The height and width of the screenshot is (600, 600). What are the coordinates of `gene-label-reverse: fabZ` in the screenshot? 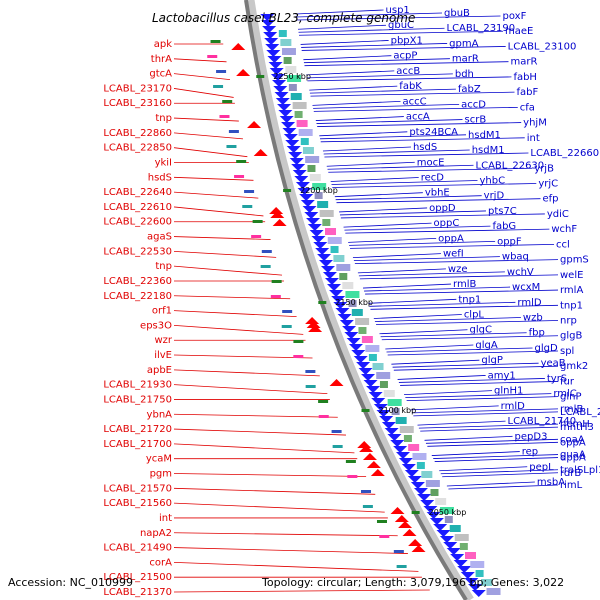 It's located at (469, 89).